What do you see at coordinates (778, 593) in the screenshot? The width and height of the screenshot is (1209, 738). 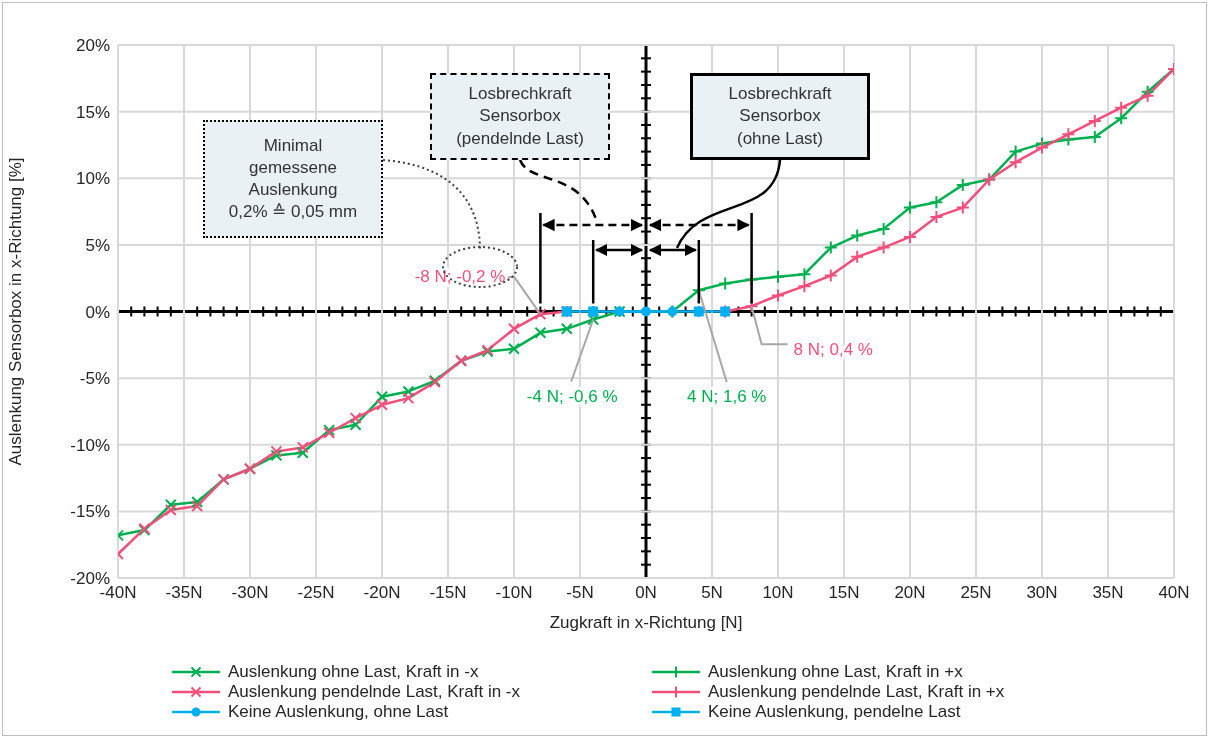 I see `x-tick-label: 10N` at bounding box center [778, 593].